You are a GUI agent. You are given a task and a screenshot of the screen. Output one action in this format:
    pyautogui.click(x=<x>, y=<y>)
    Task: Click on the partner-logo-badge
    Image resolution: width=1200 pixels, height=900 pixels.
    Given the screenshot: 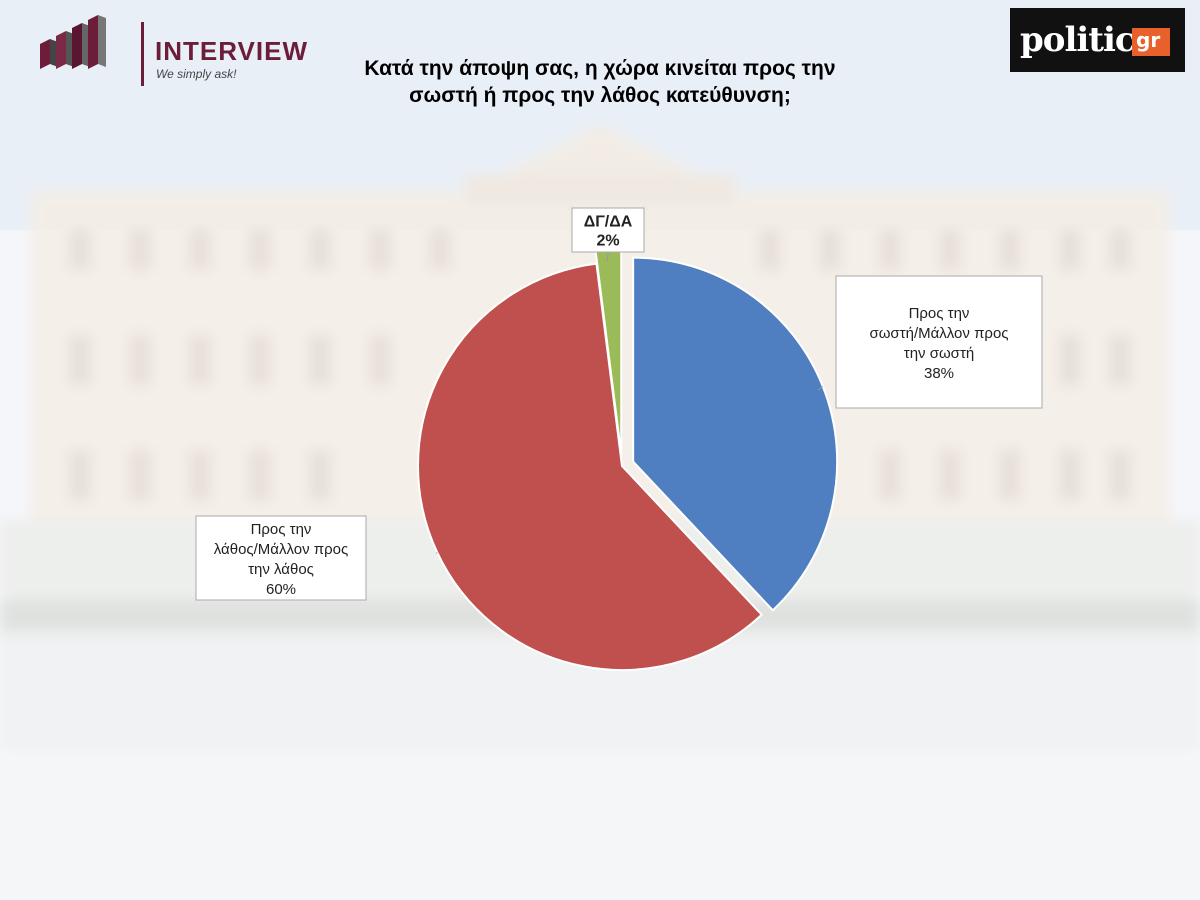 What is the action you would take?
    pyautogui.click(x=1151, y=42)
    